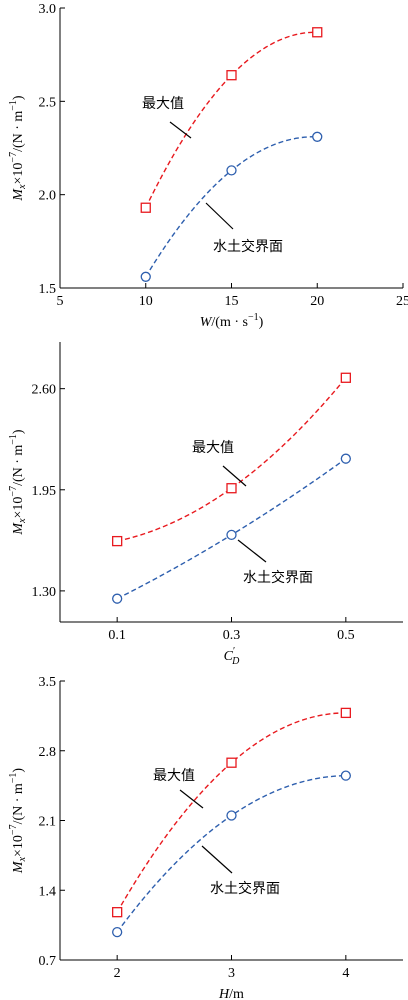 The image size is (408, 1000). I want to click on x-tick-label: 10, so click(146, 301).